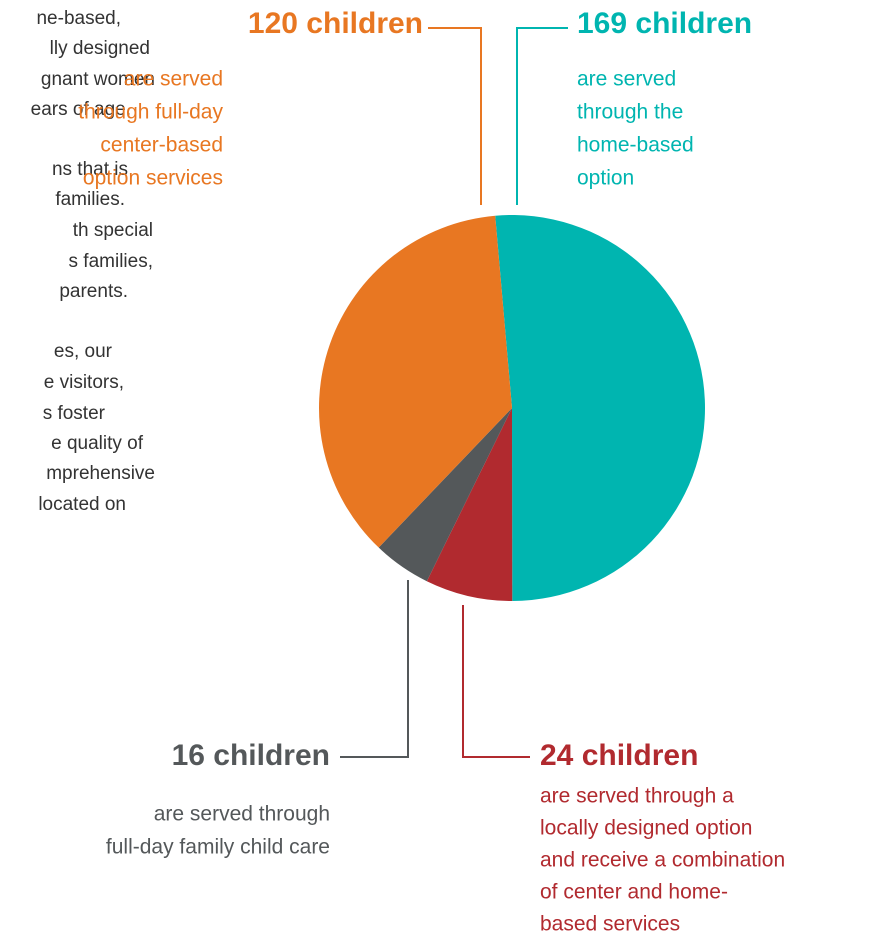 This screenshot has height=940, width=891. What do you see at coordinates (605, 178) in the screenshot?
I see `category-label: option` at bounding box center [605, 178].